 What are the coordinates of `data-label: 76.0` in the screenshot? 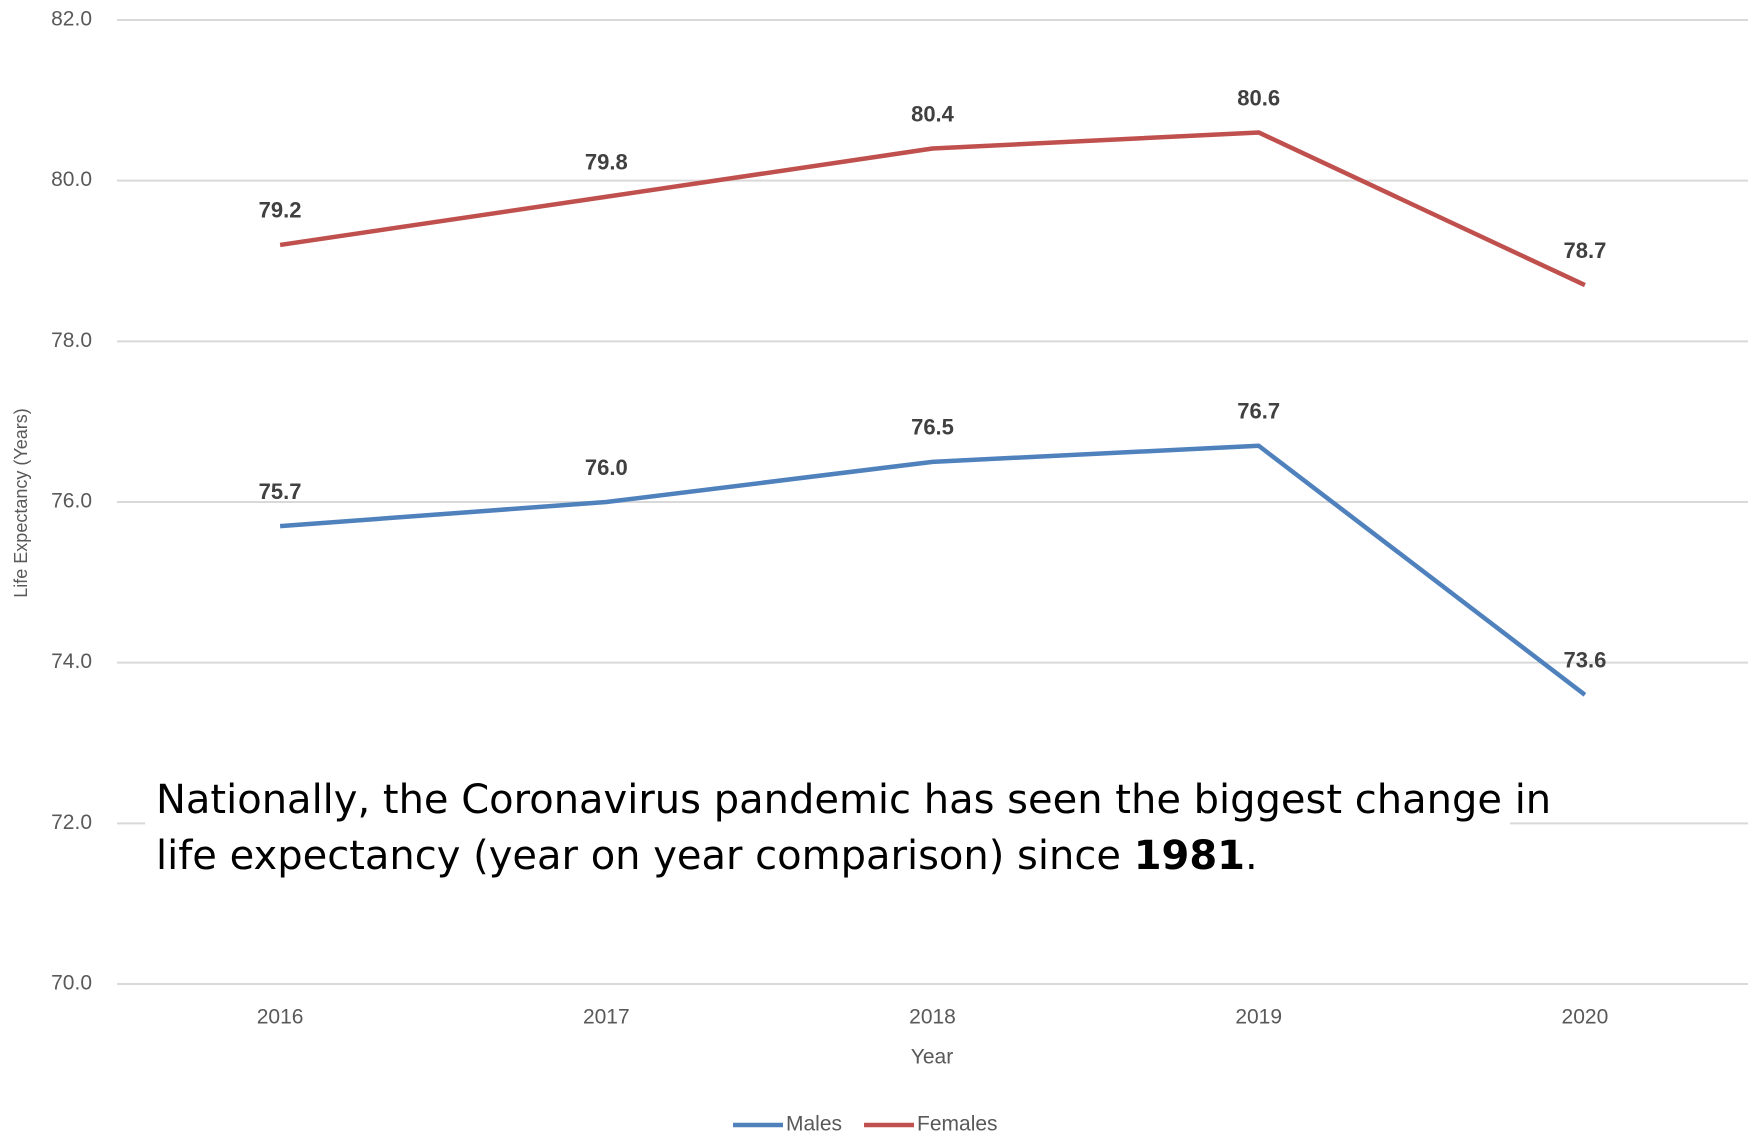 It's located at (606, 467).